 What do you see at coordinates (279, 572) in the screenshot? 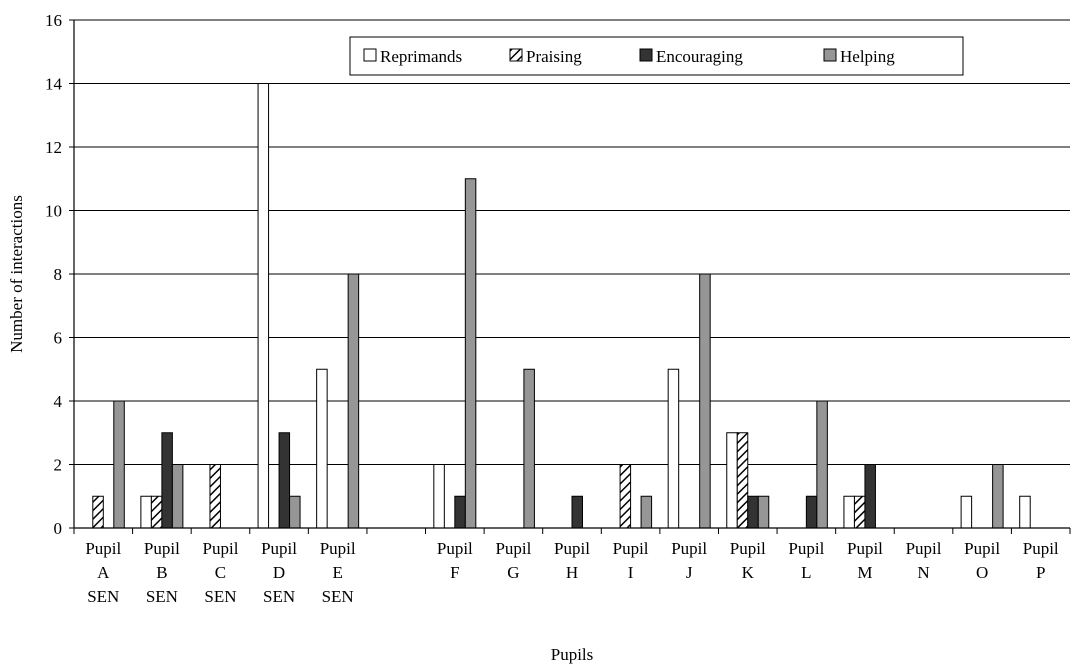
I see `x-category-label: D` at bounding box center [279, 572].